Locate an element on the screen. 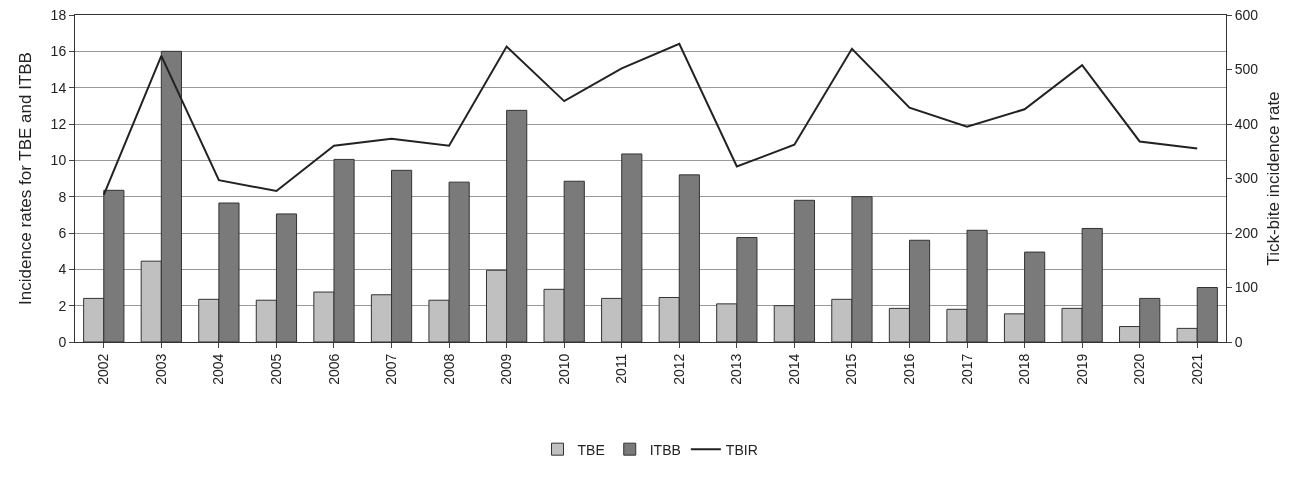  x-tick-label: 2018 is located at coordinates (1024, 369).